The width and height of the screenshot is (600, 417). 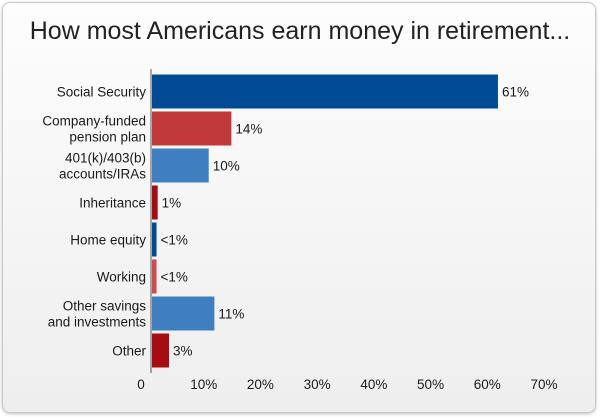 What do you see at coordinates (121, 277) in the screenshot?
I see `category-label: Working` at bounding box center [121, 277].